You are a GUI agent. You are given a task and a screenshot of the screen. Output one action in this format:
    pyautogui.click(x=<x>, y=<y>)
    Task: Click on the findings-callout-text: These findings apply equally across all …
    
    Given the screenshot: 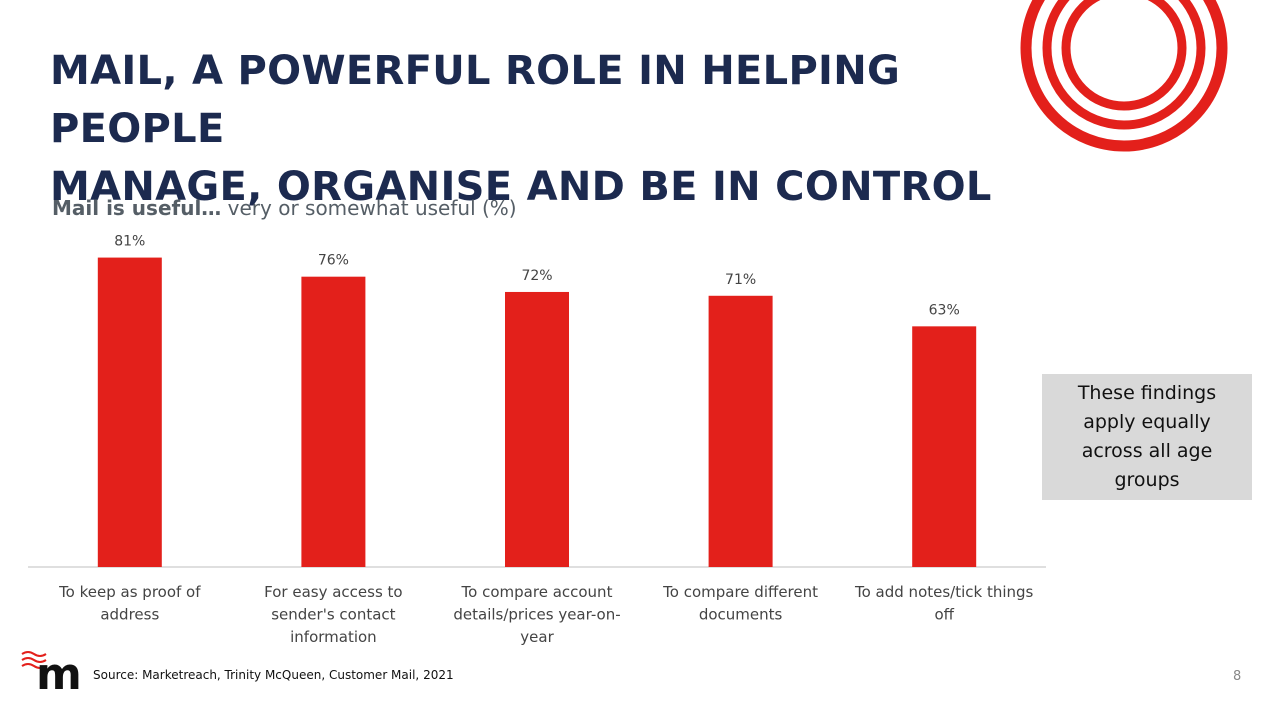 What is the action you would take?
    pyautogui.click(x=1147, y=436)
    